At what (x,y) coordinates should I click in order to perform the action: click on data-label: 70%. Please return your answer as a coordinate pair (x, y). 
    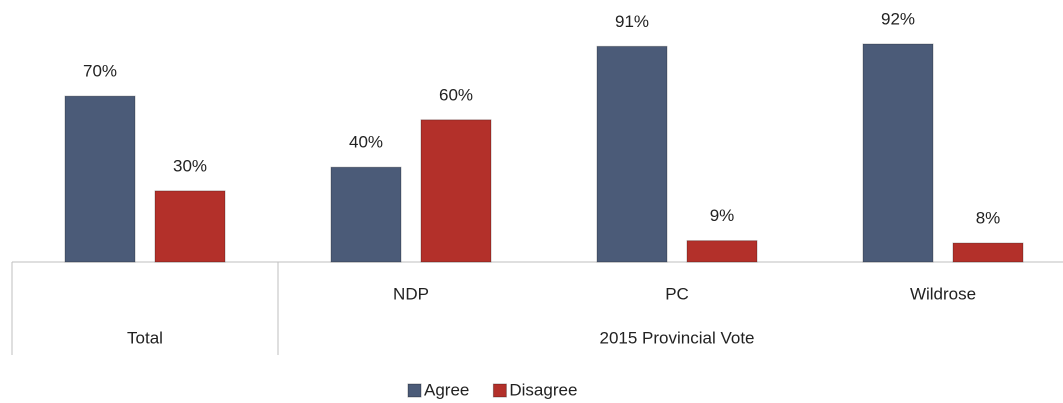
    Looking at the image, I should click on (100, 71).